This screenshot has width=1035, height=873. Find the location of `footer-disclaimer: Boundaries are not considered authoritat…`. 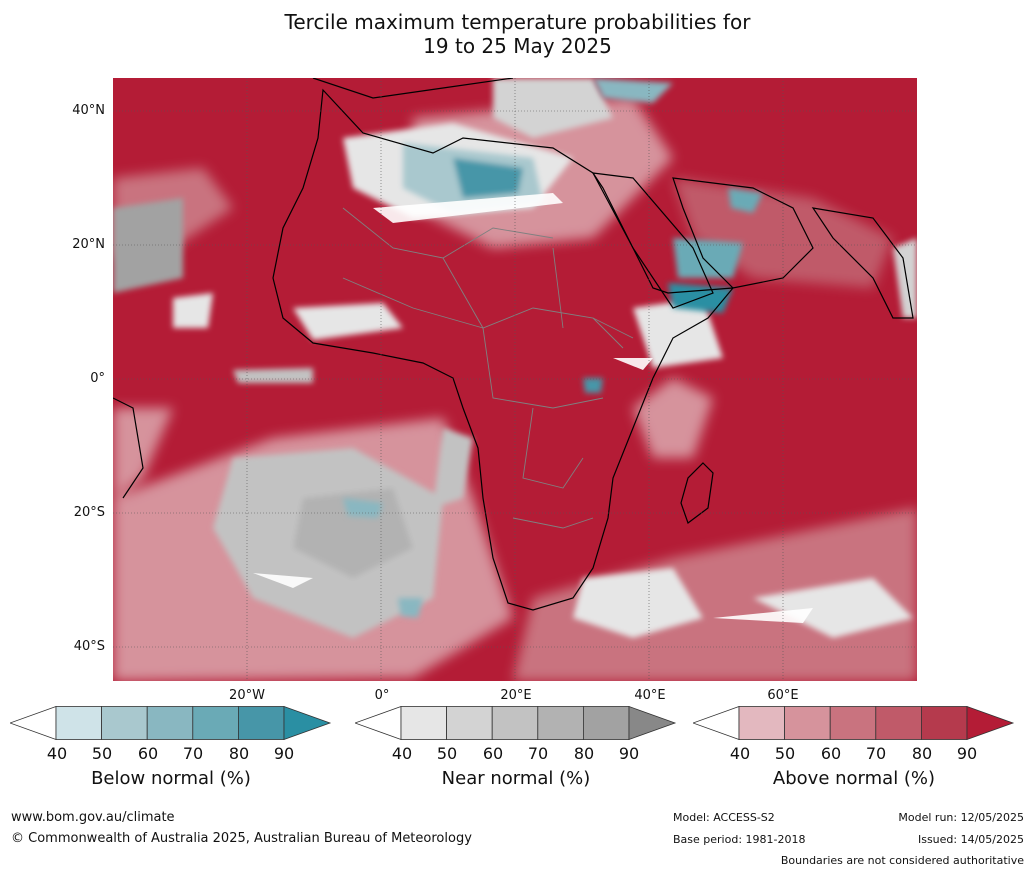

footer-disclaimer: Boundaries are not considered authoritat… is located at coordinates (902, 860).